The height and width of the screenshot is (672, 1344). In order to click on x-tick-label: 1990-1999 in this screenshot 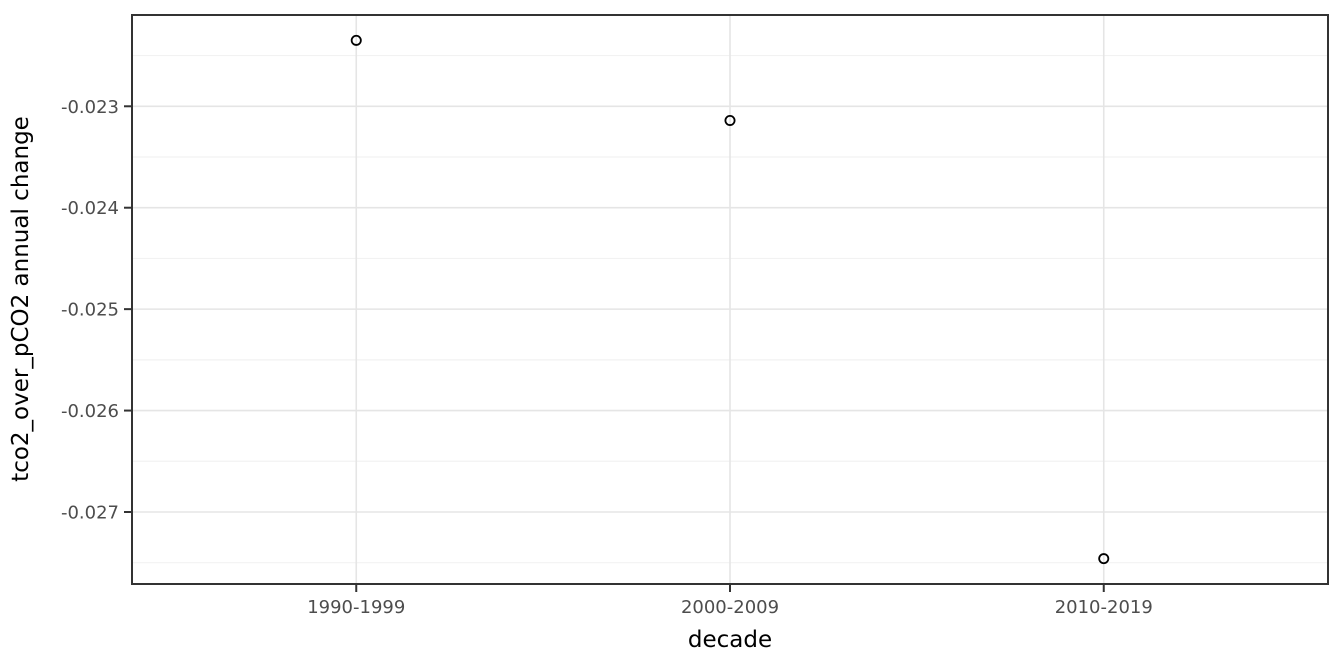, I will do `click(356, 607)`.